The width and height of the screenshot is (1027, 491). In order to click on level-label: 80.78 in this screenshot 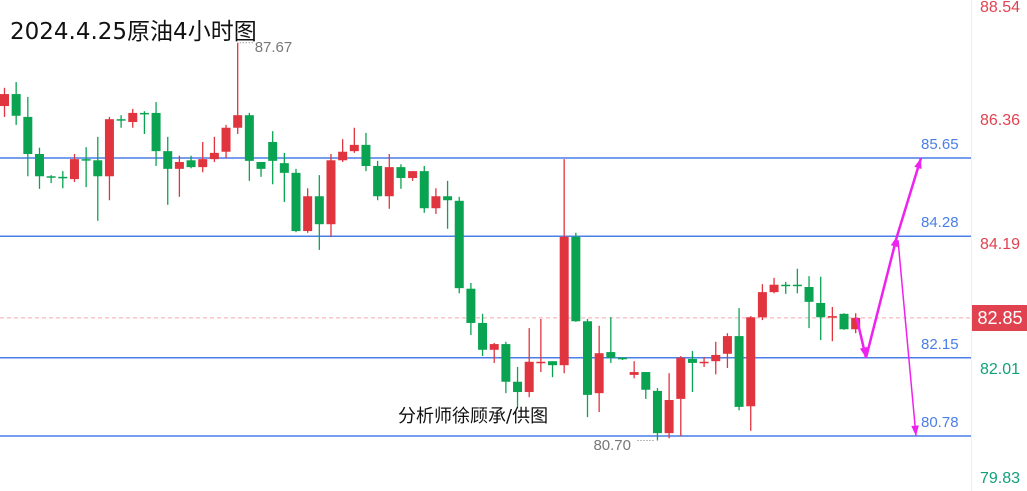, I will do `click(940, 422)`.